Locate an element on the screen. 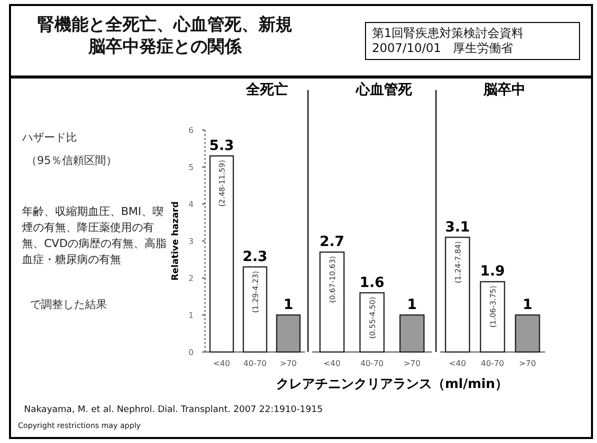  text: 腎機能と全死亡、心血管死、新規脳卒中発症との関係 is located at coordinates (165, 36).